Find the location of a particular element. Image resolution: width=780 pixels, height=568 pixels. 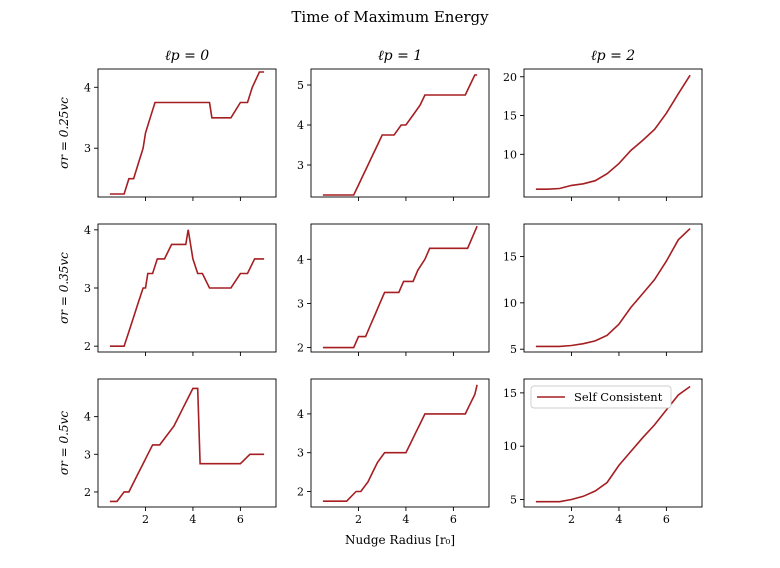

column-title: ℓp = 1 is located at coordinates (400, 56).